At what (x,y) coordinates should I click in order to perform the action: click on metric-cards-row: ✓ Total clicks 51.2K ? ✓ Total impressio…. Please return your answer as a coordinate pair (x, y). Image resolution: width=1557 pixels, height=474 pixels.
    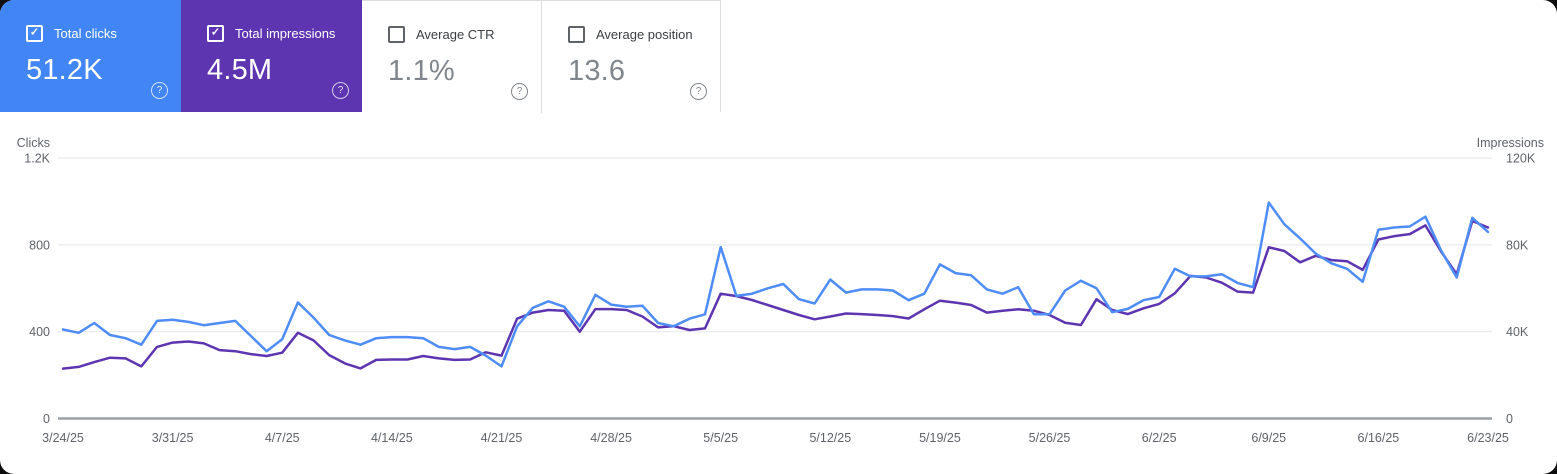
    Looking at the image, I should click on (360, 56).